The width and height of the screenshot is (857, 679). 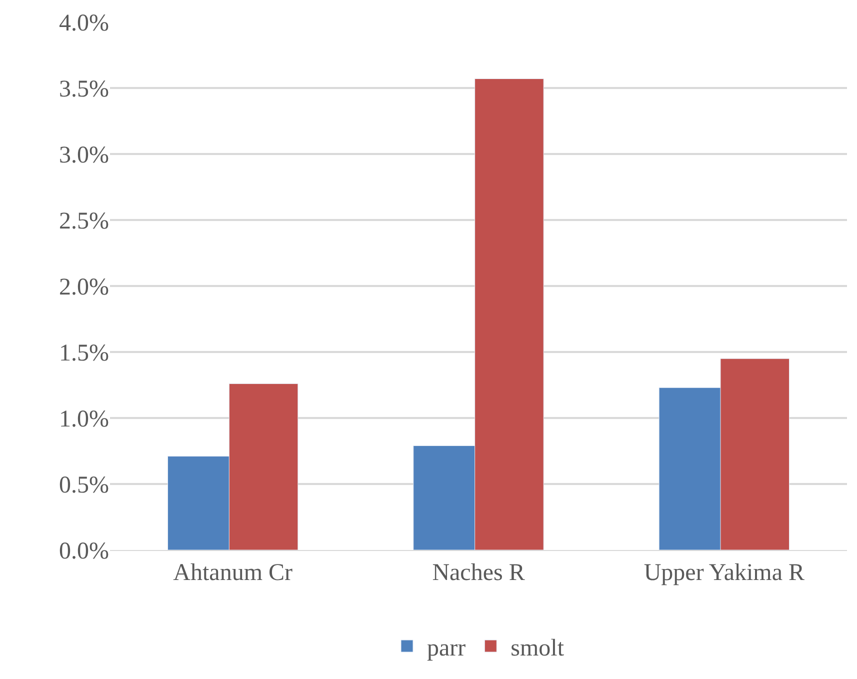 I want to click on y-tick-label: 3.0%, so click(x=84, y=155).